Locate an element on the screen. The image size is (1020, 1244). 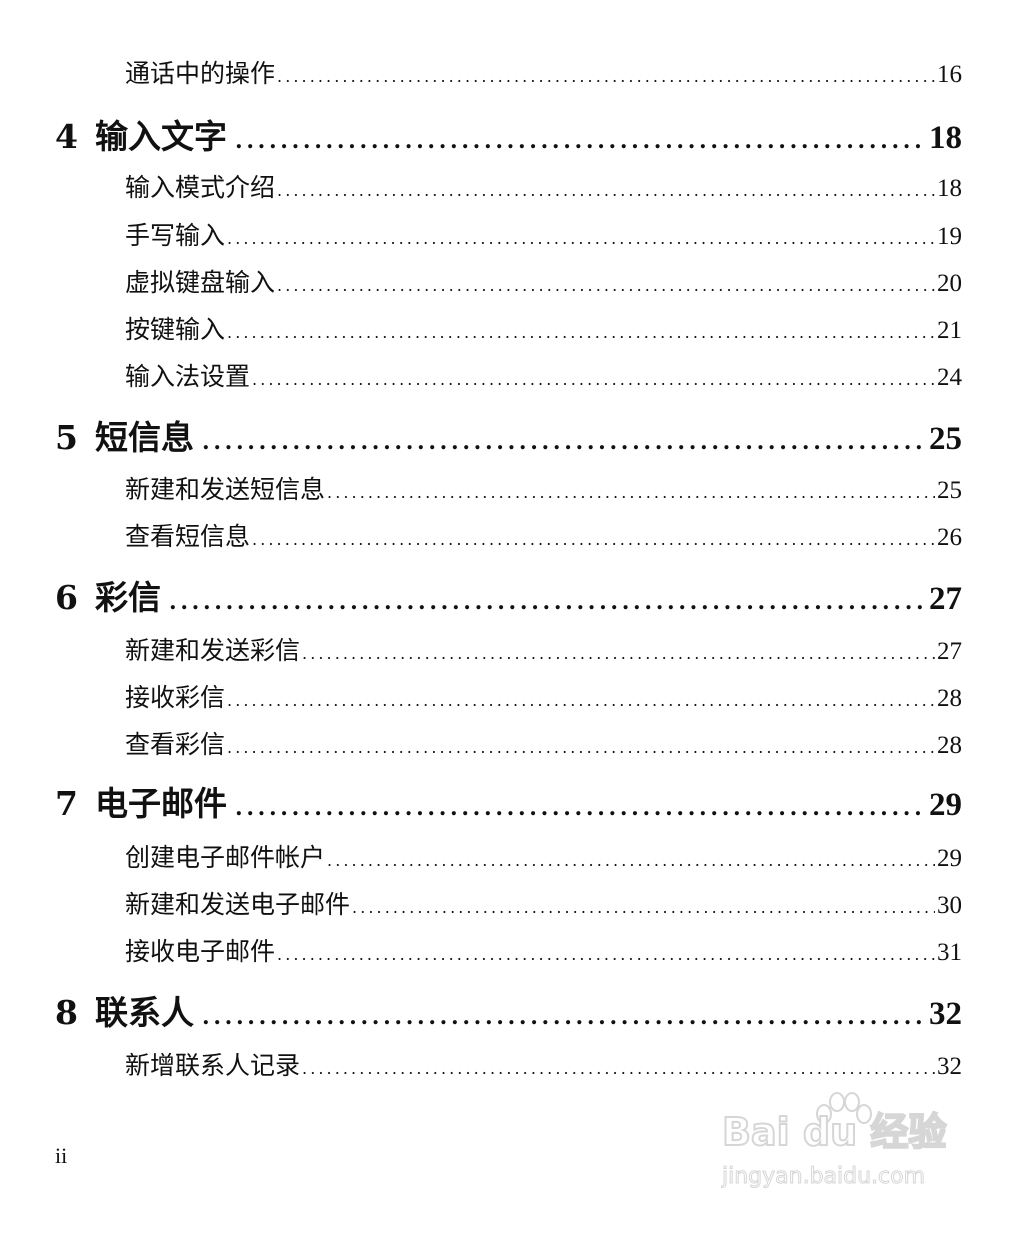
toc-section-entry: 查看彩信 28 is located at coordinates (543, 746).